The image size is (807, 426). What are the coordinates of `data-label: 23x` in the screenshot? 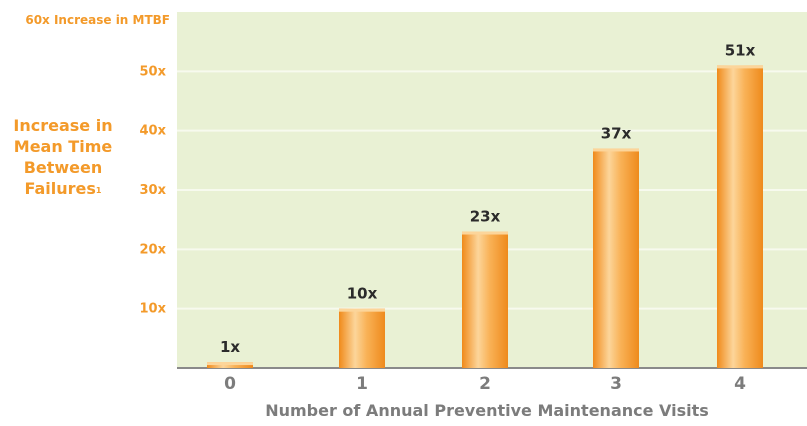 It's located at (485, 217).